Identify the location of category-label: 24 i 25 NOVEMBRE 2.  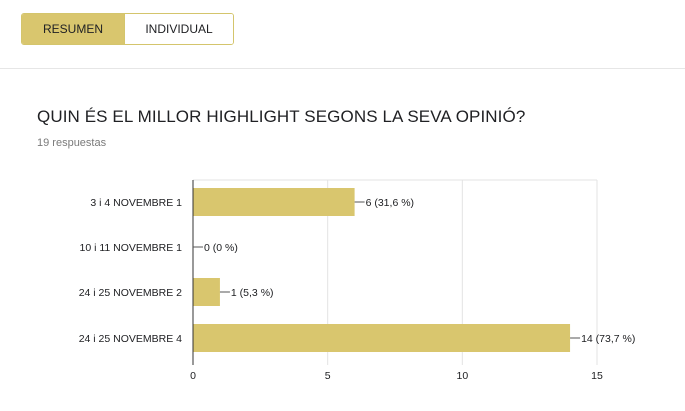
(130, 293).